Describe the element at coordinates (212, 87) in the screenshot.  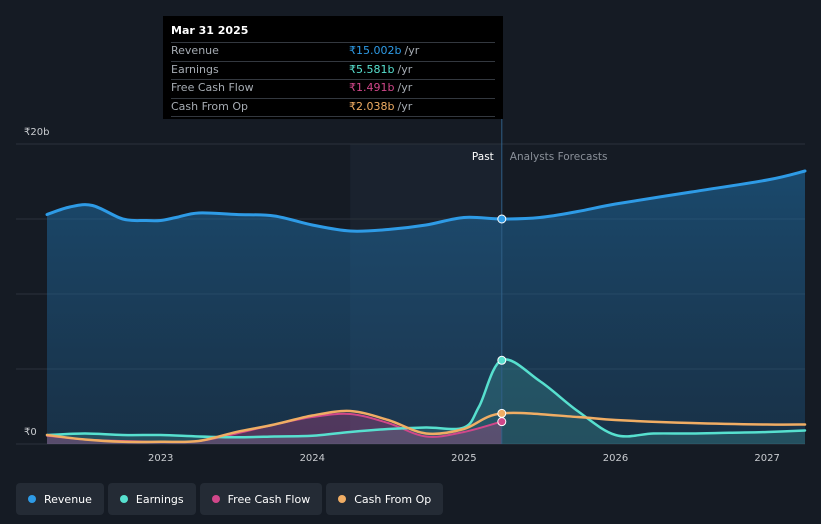
I see `tooltip-label: Free Cash Flow` at that location.